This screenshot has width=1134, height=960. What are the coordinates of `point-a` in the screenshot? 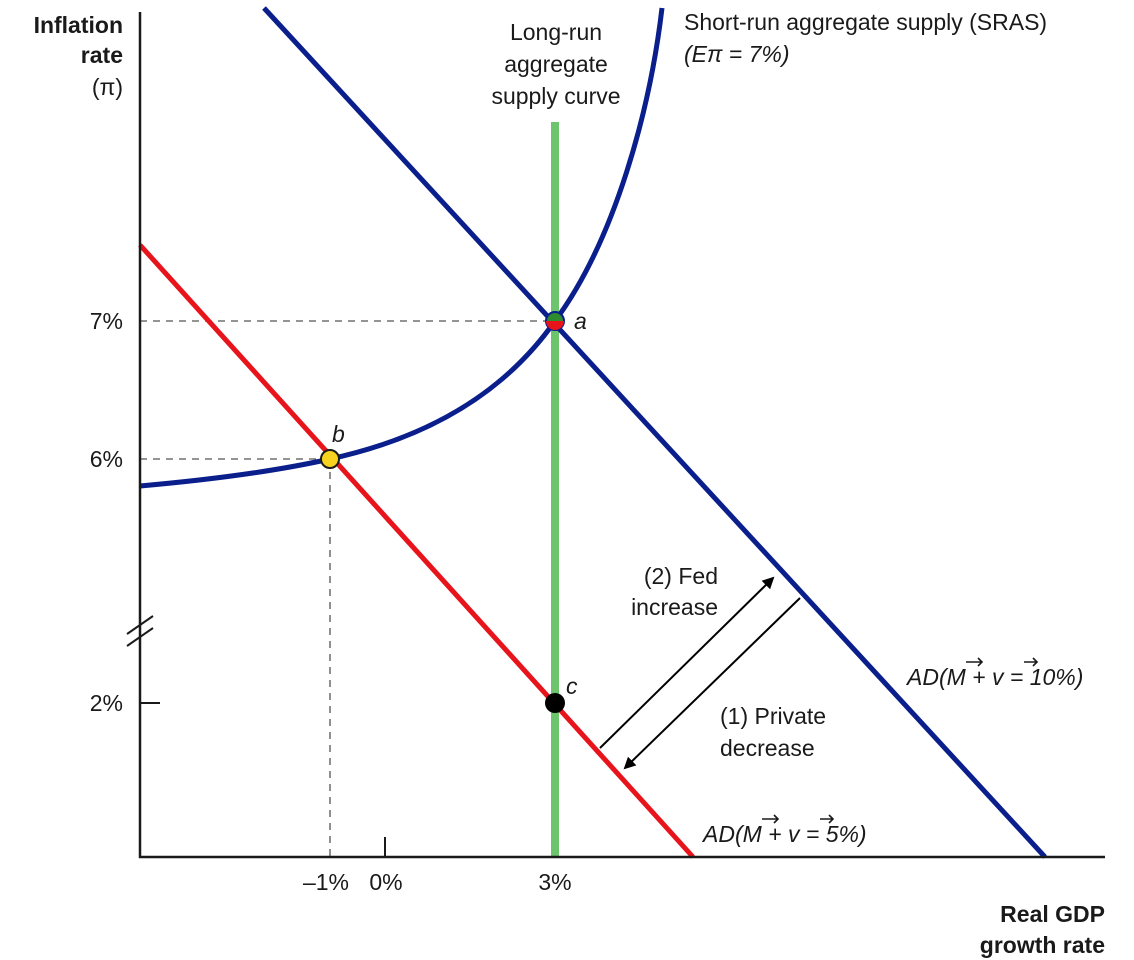 It's located at (555, 321).